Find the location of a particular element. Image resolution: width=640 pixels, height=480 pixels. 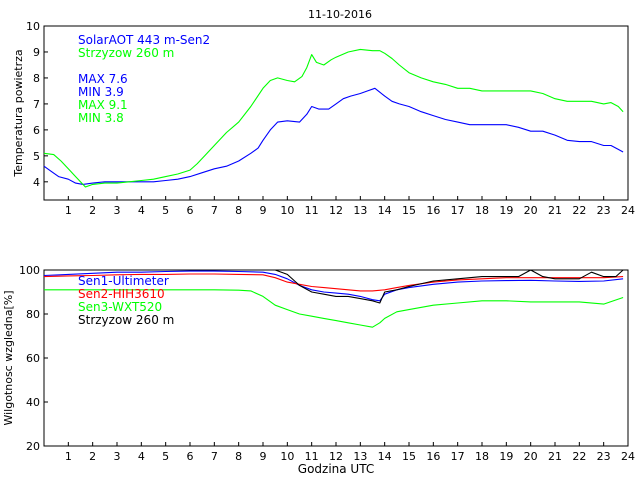

temp-x-tick-label: 4 is located at coordinates (141, 210).